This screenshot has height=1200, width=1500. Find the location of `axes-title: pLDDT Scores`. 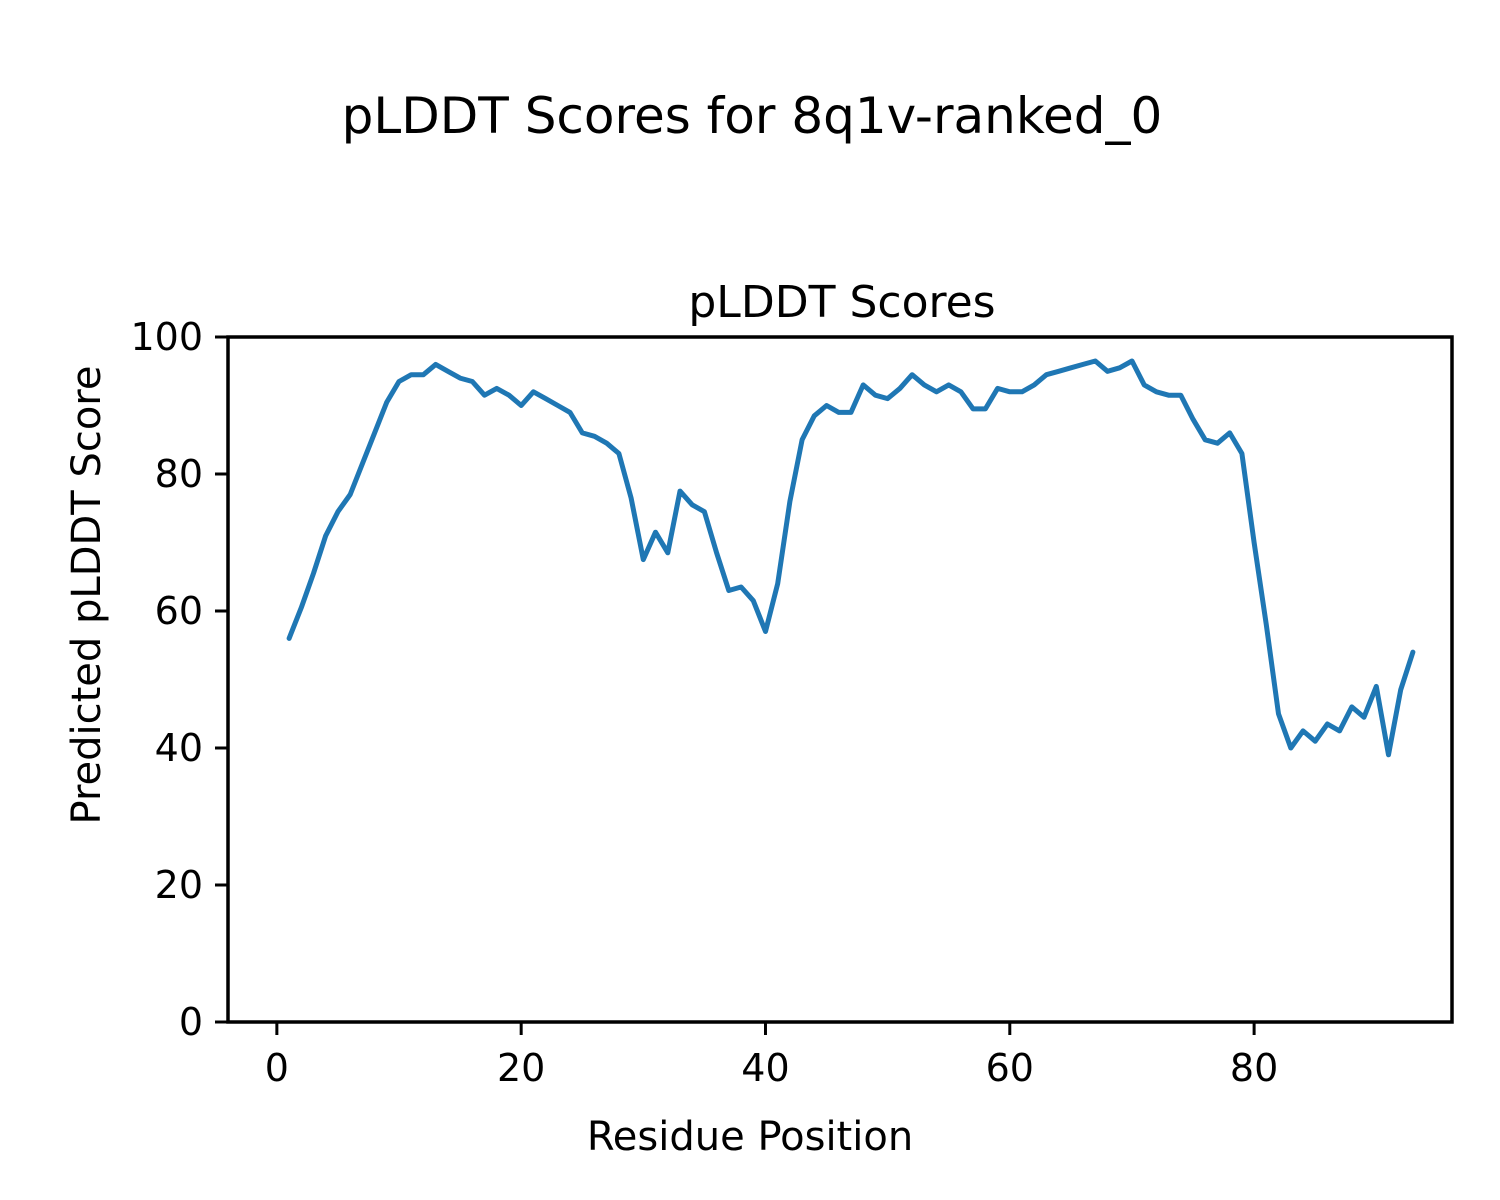

axes-title: pLDDT Scores is located at coordinates (841, 302).